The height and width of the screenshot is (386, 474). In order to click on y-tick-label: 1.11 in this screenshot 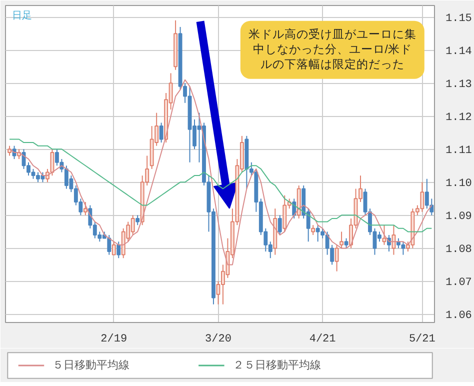, I will do `click(459, 151)`.